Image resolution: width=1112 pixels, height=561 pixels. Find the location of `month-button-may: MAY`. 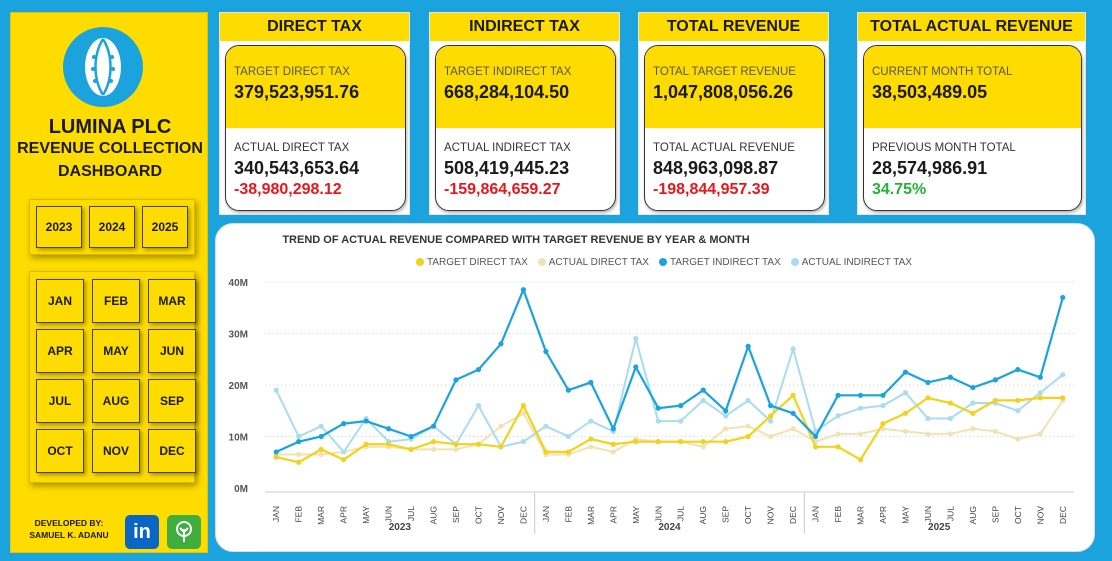

month-button-may: MAY is located at coordinates (116, 351).